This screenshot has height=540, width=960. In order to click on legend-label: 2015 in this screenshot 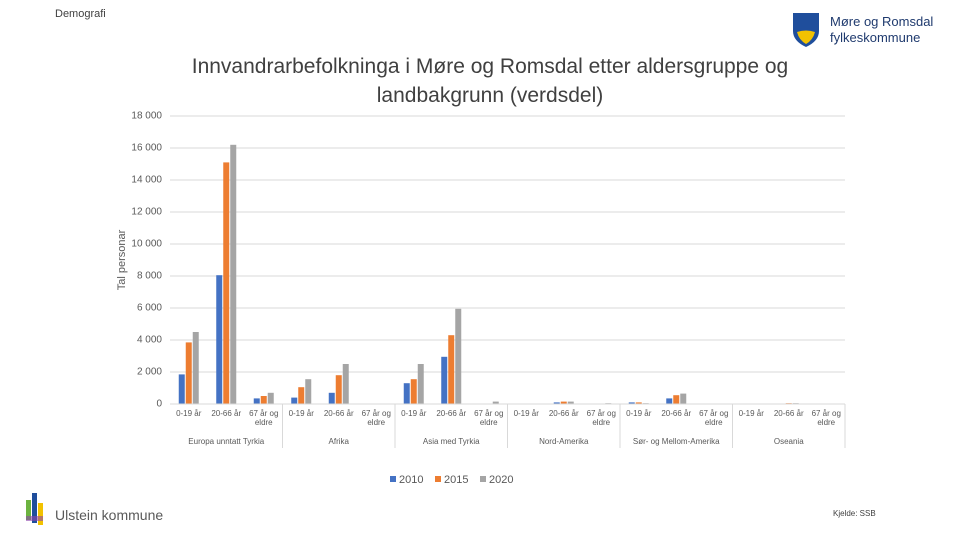, I will do `click(456, 480)`.